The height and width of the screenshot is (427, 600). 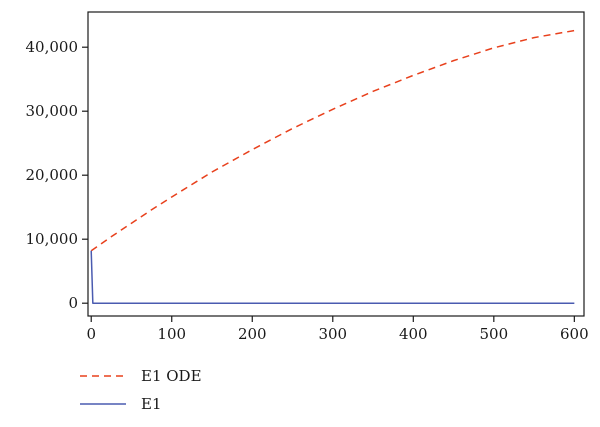 What do you see at coordinates (252, 334) in the screenshot?
I see `x-tick-label: 200` at bounding box center [252, 334].